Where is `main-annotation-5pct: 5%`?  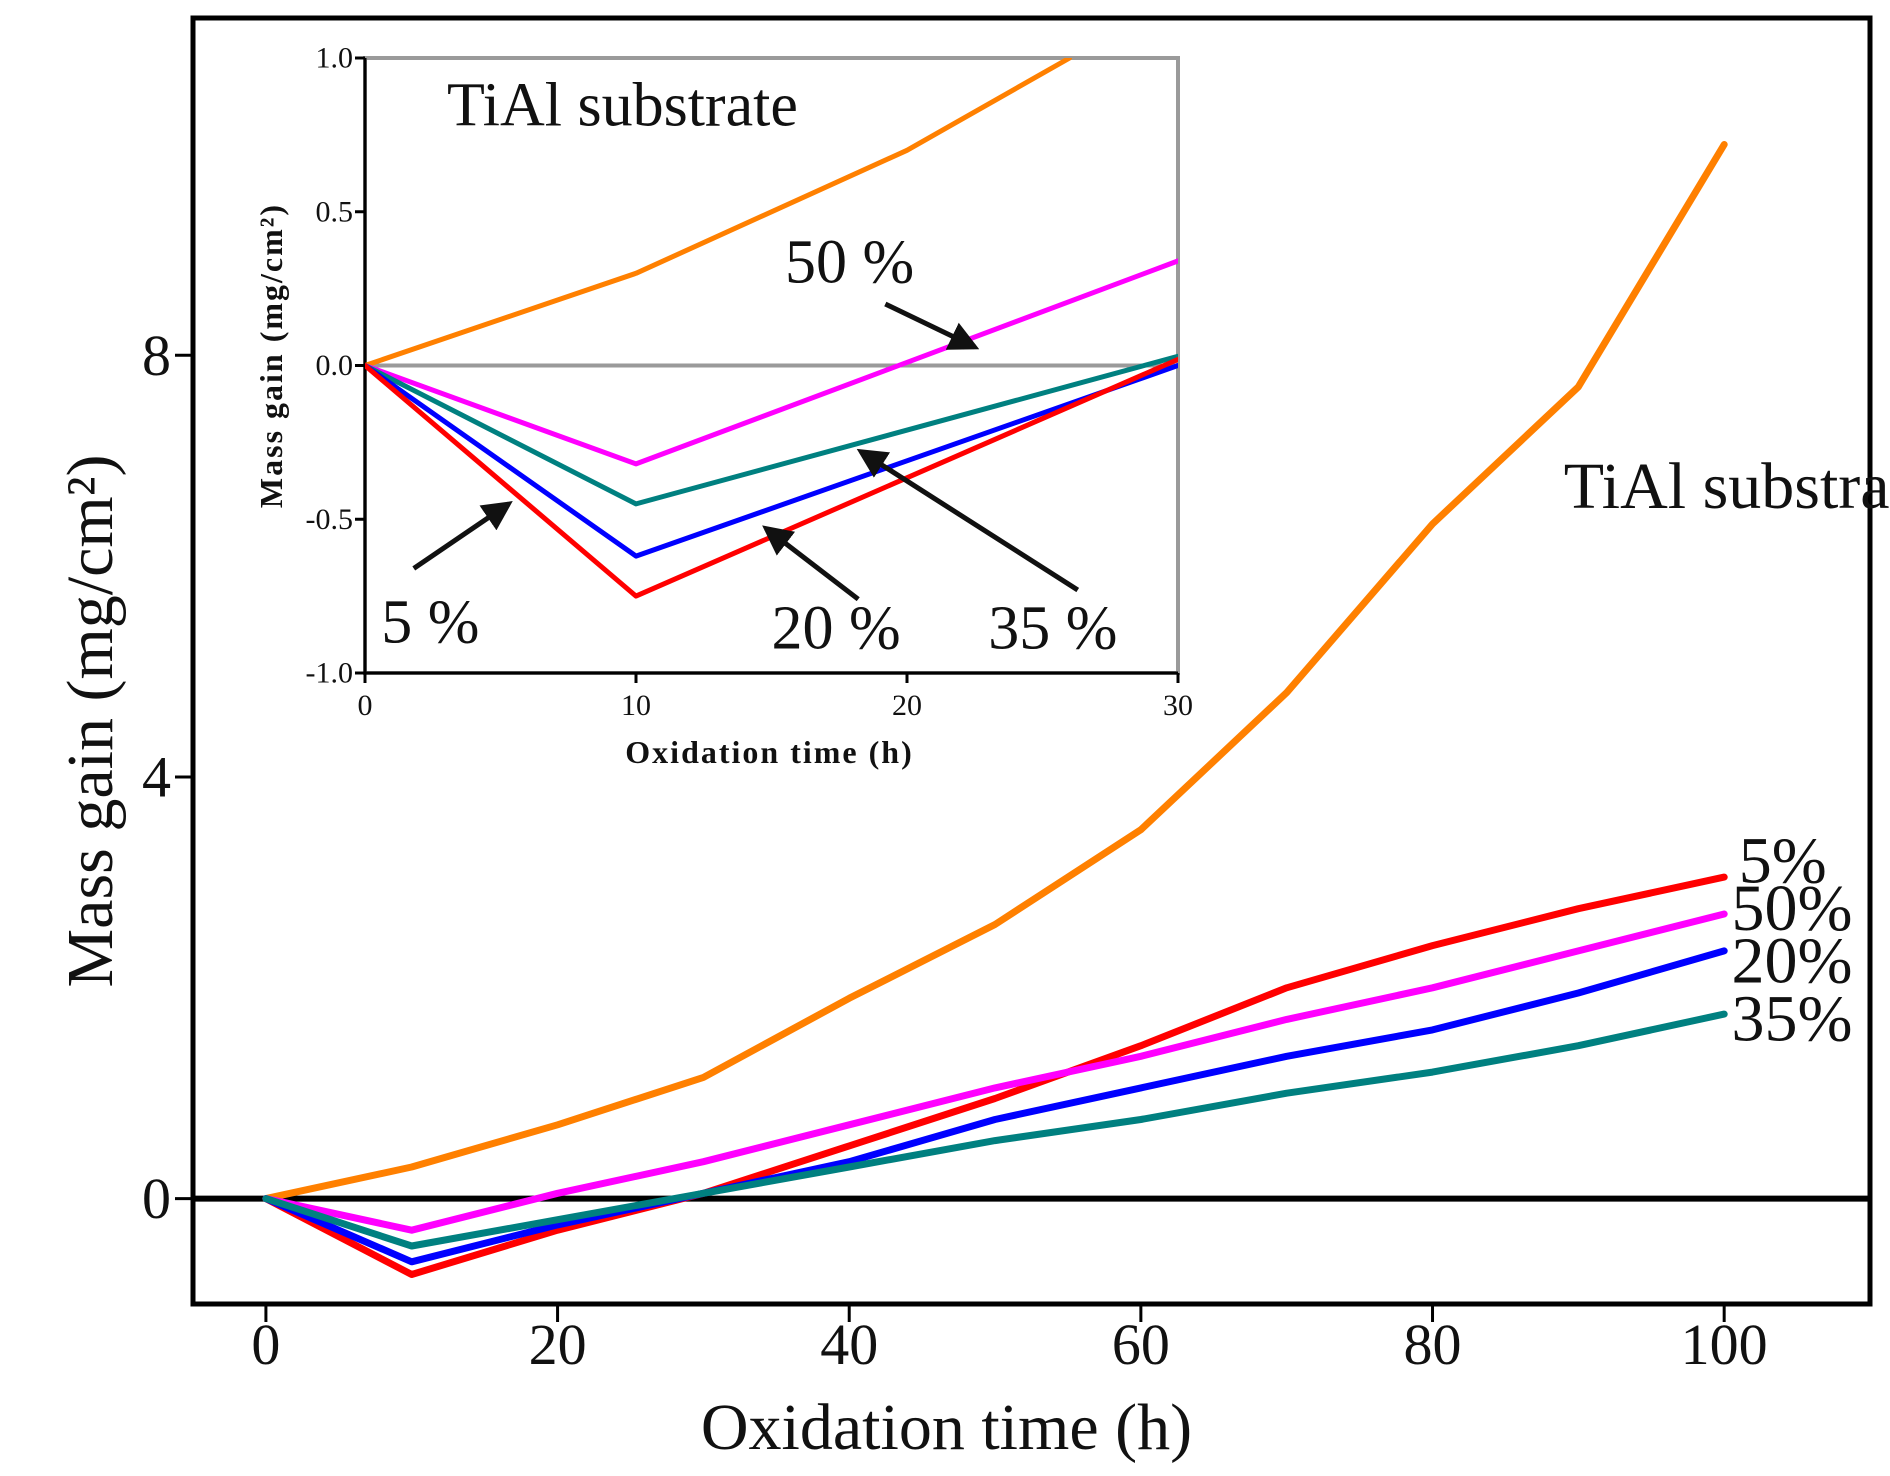
main-annotation-5pct: 5% is located at coordinates (1783, 860).